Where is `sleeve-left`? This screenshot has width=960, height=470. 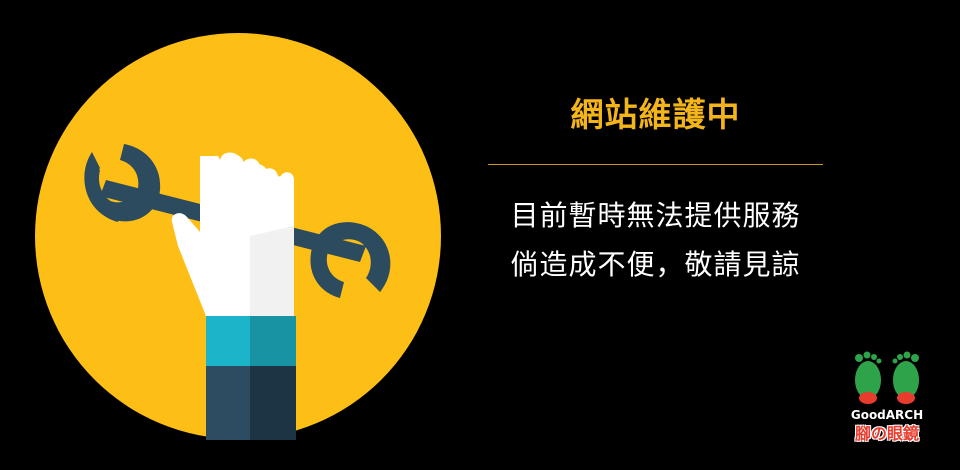
sleeve-left is located at coordinates (229, 403).